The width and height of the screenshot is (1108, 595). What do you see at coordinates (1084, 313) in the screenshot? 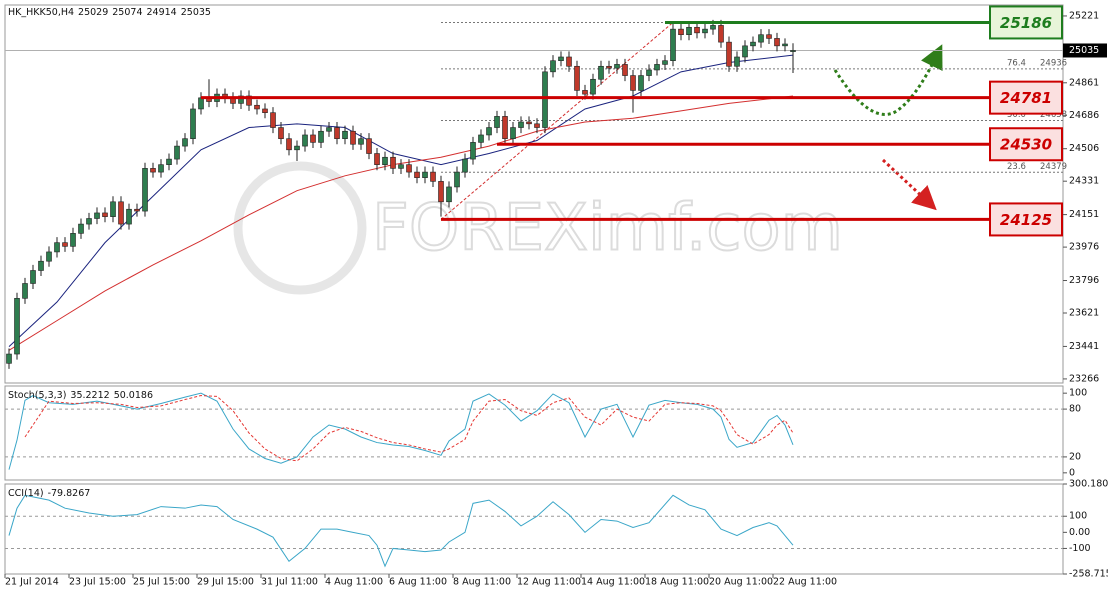
I see `y-tick-label: 23621` at bounding box center [1084, 313].